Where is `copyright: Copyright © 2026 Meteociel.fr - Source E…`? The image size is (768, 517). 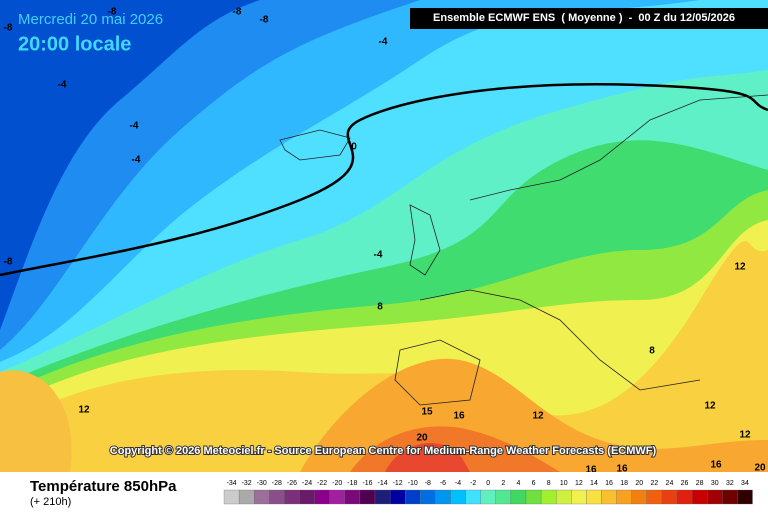
copyright: Copyright © 2026 Meteociel.fr - Source E… is located at coordinates (383, 451).